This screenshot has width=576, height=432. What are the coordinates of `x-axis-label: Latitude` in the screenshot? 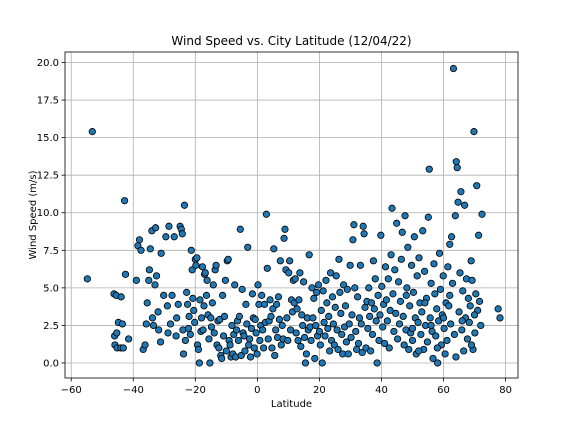 It's located at (291, 404).